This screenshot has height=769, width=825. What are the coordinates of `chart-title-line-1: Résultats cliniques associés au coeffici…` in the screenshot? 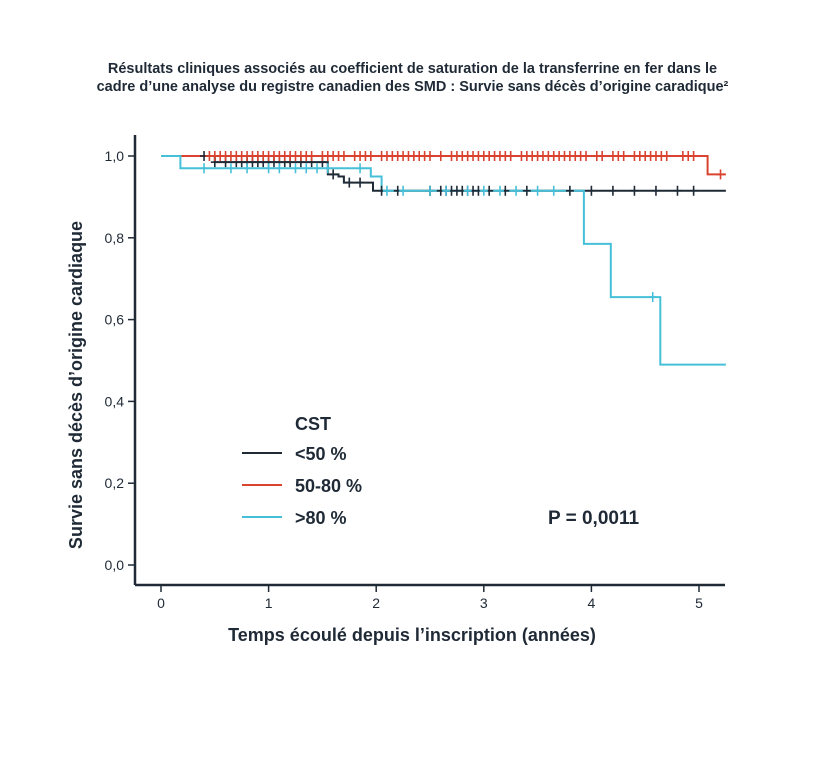 It's located at (412, 69).